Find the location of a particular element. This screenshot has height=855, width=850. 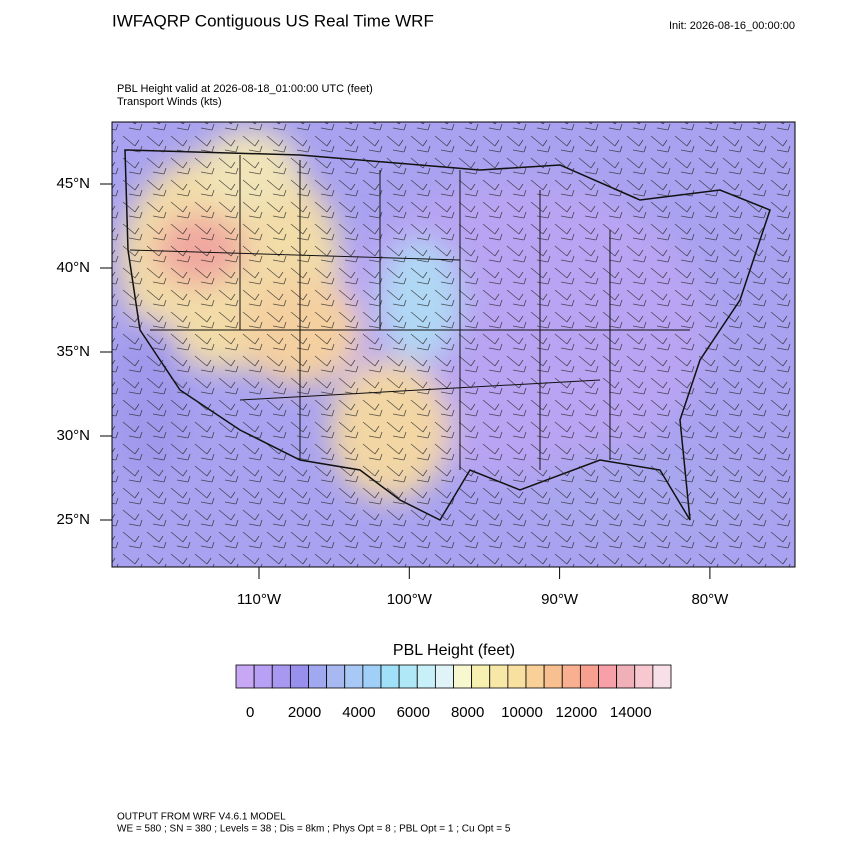

colorbar-label: 2000 is located at coordinates (304, 712).